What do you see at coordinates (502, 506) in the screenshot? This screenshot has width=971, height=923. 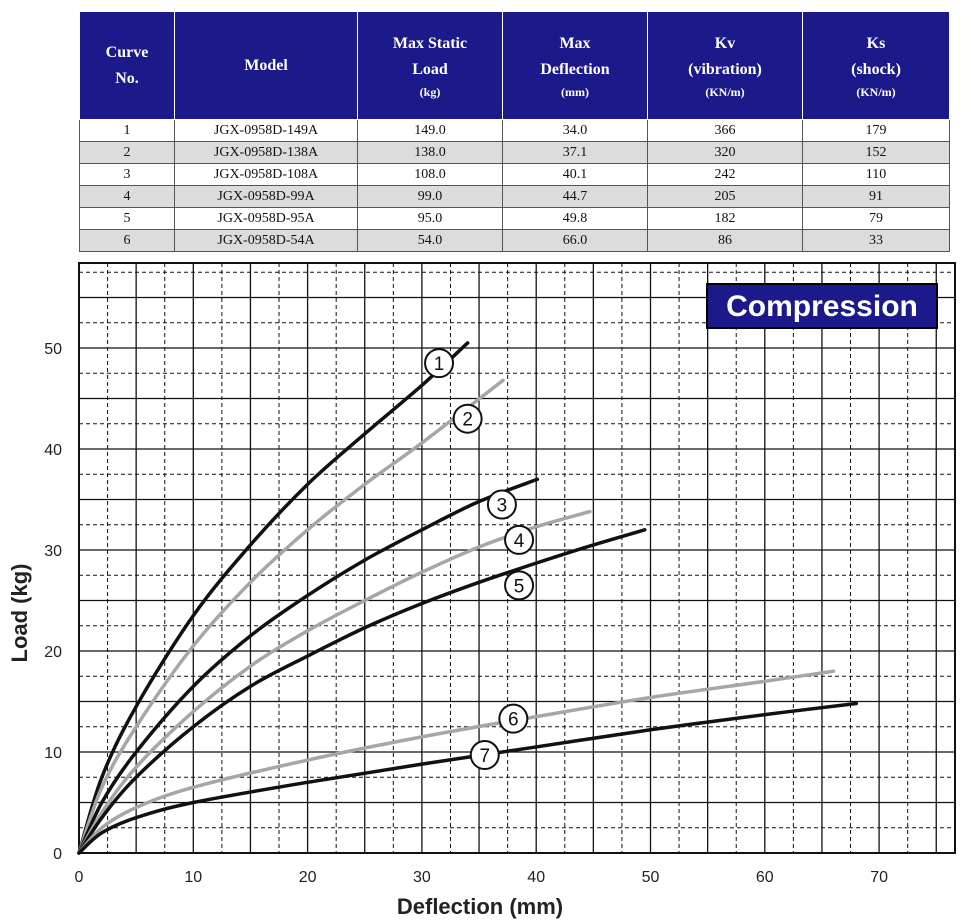 I see `curve-3-label: 3` at bounding box center [502, 506].